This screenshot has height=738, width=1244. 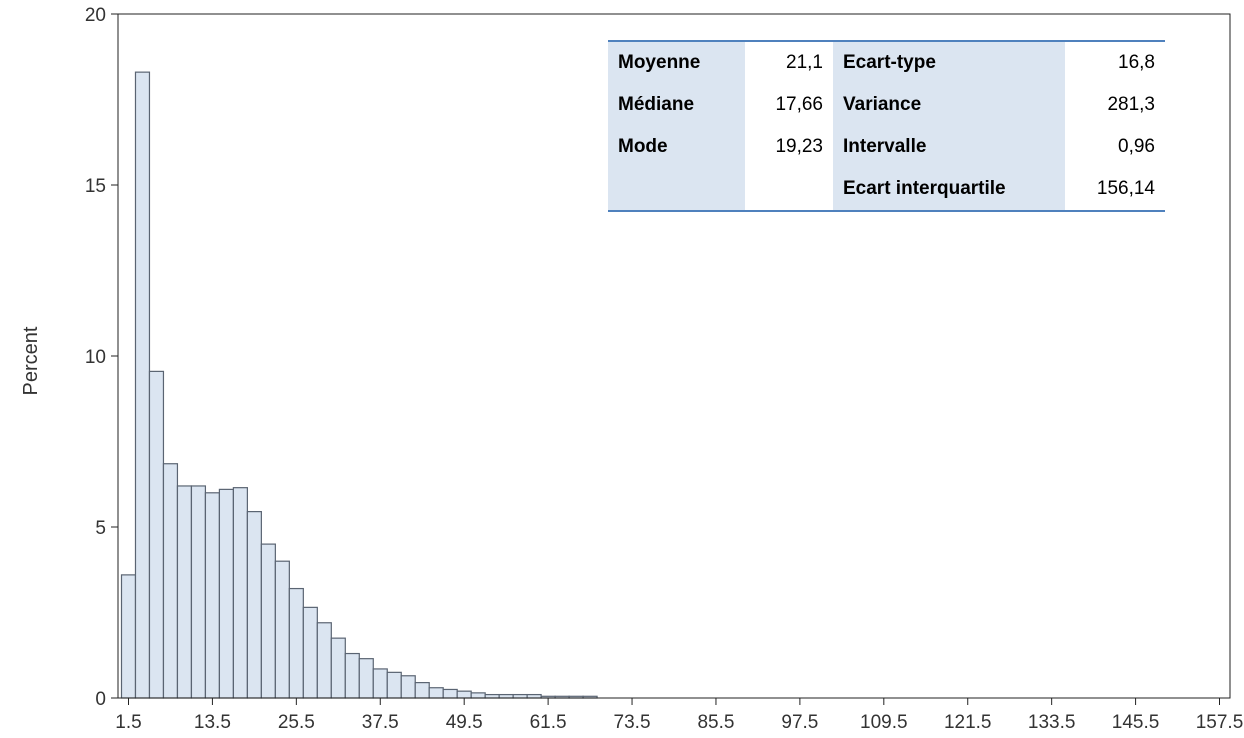 What do you see at coordinates (95, 15) in the screenshot?
I see `y-tick-label: 20` at bounding box center [95, 15].